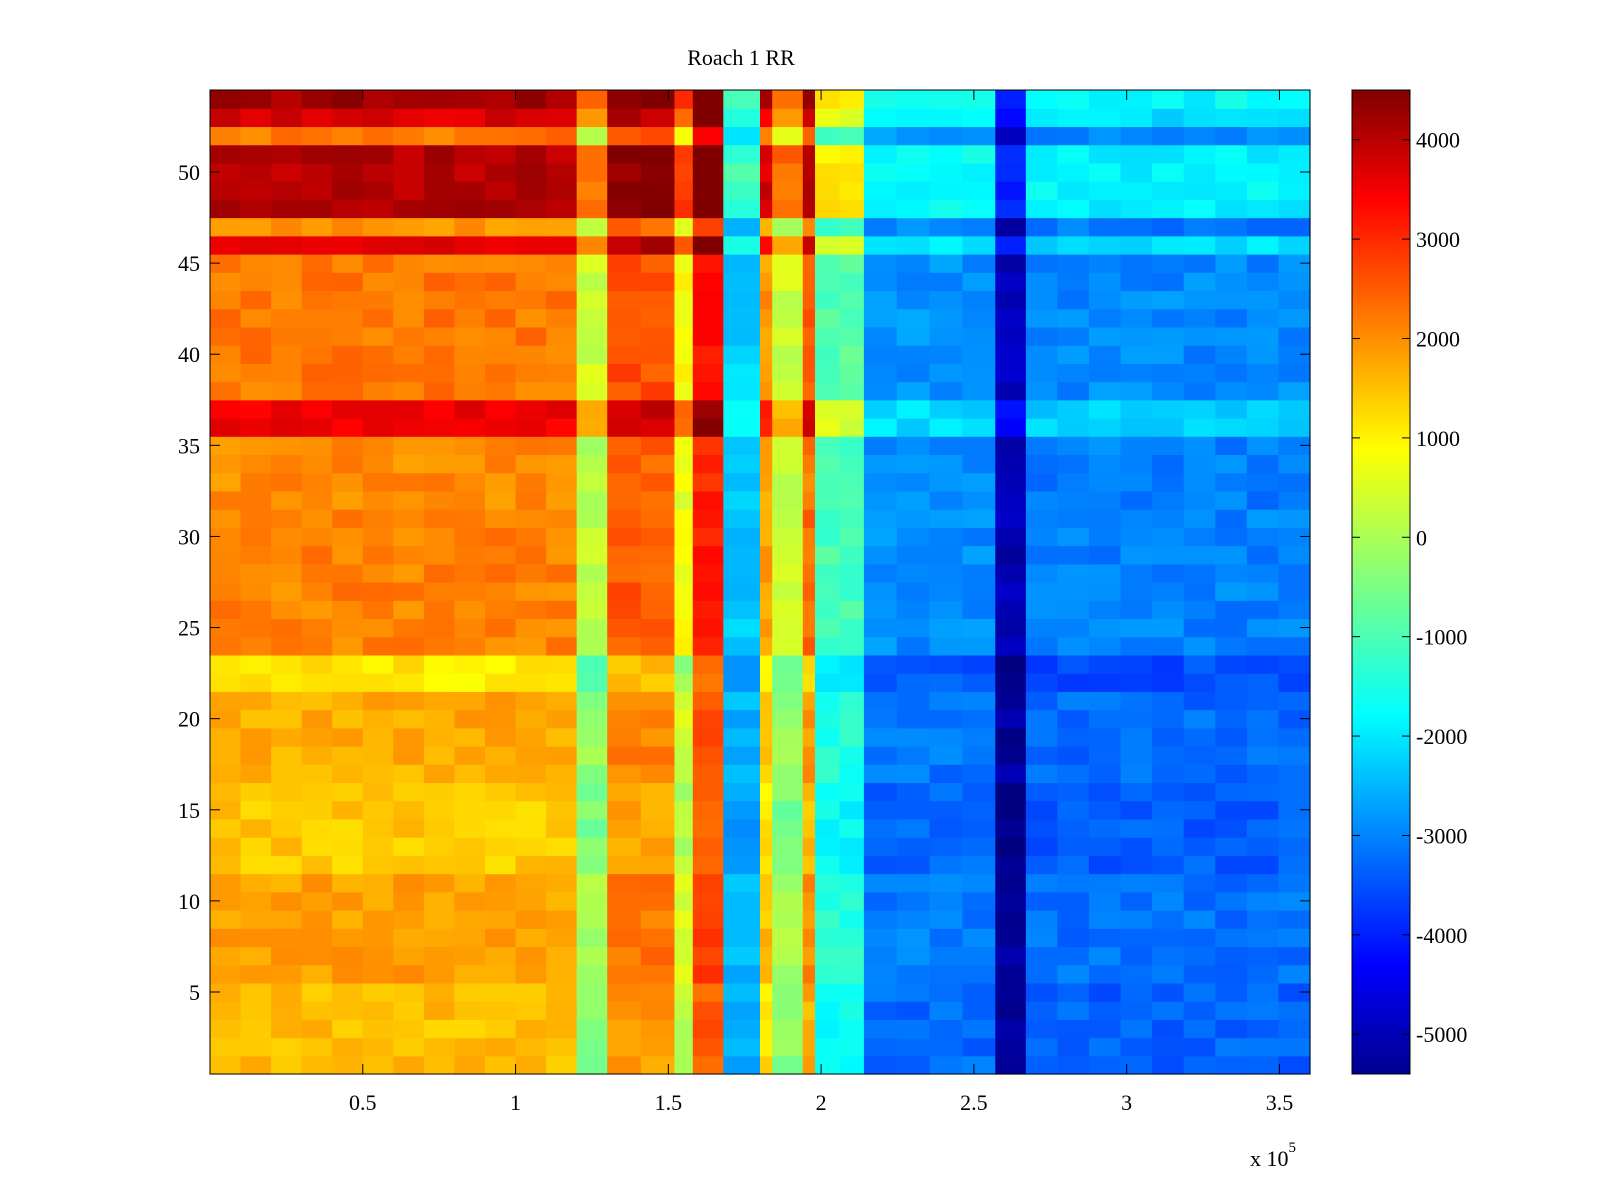  What do you see at coordinates (1441, 835) in the screenshot?
I see `colorbar-tick-label: -3000` at bounding box center [1441, 835].